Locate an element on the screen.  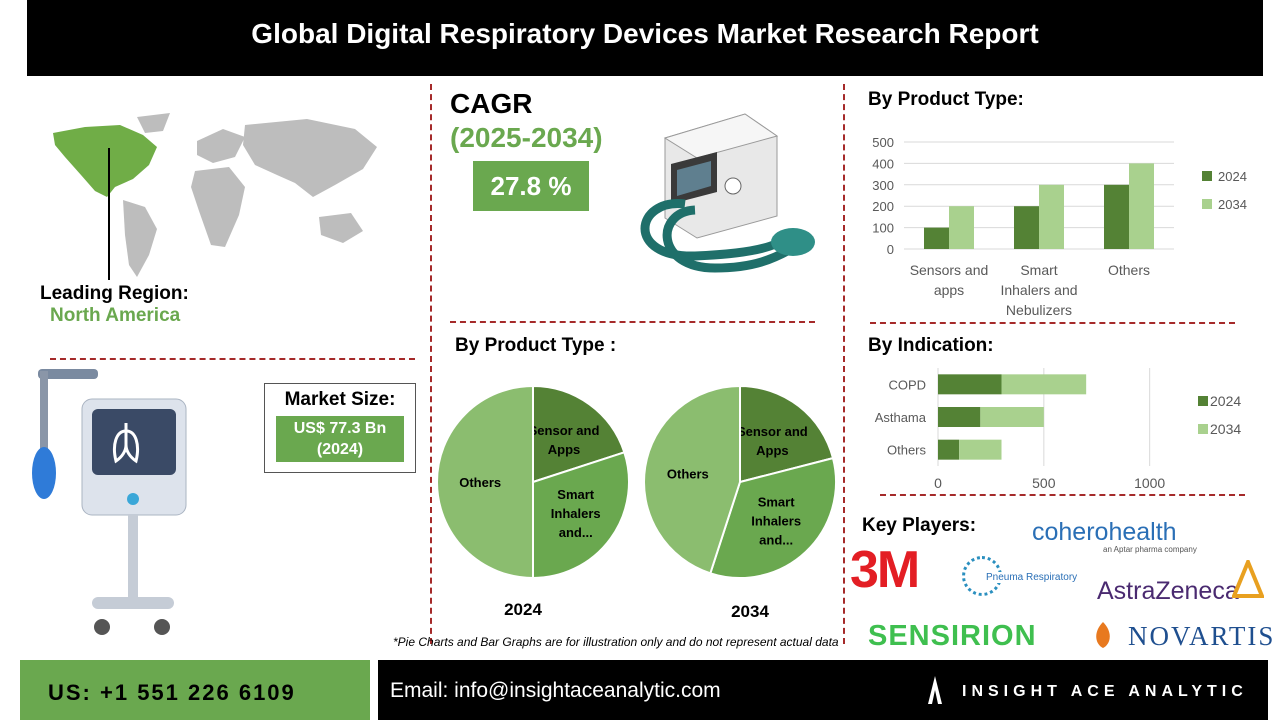
divider-h1 is located at coordinates (232, 359).